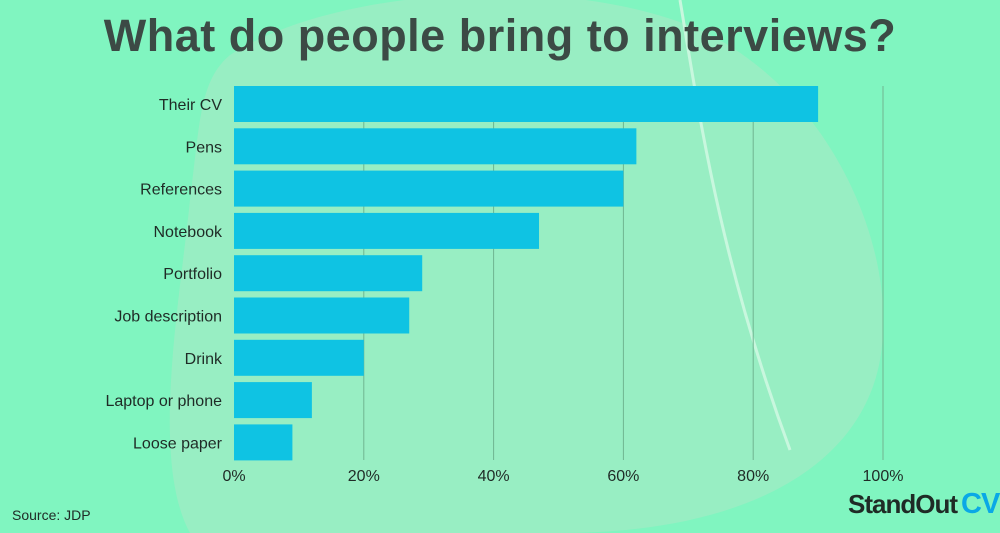 The height and width of the screenshot is (533, 1000). Describe the element at coordinates (494, 476) in the screenshot. I see `x-tick-label: 40%` at that location.